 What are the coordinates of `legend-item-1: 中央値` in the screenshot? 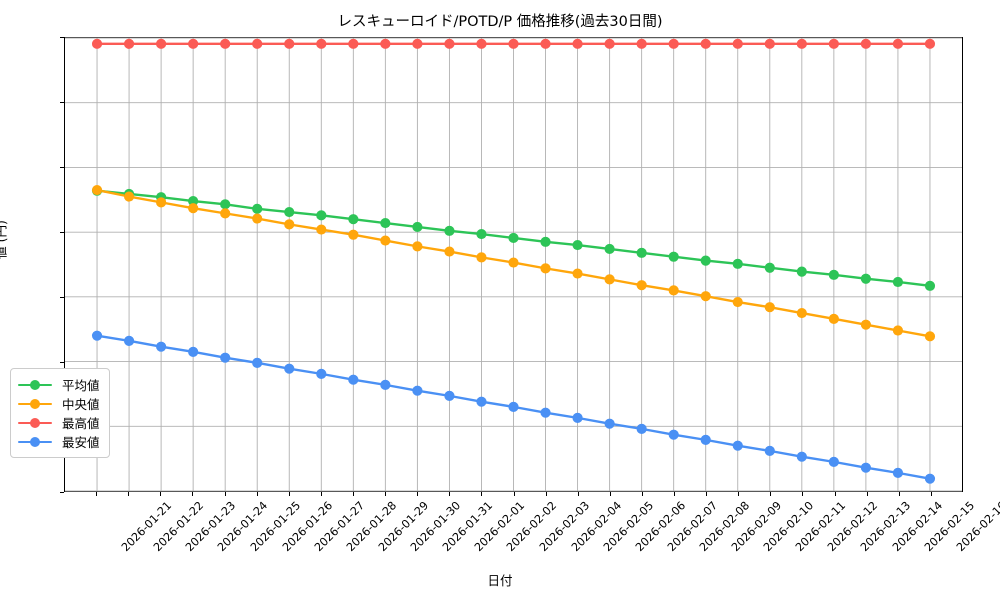 It's located at (59, 403).